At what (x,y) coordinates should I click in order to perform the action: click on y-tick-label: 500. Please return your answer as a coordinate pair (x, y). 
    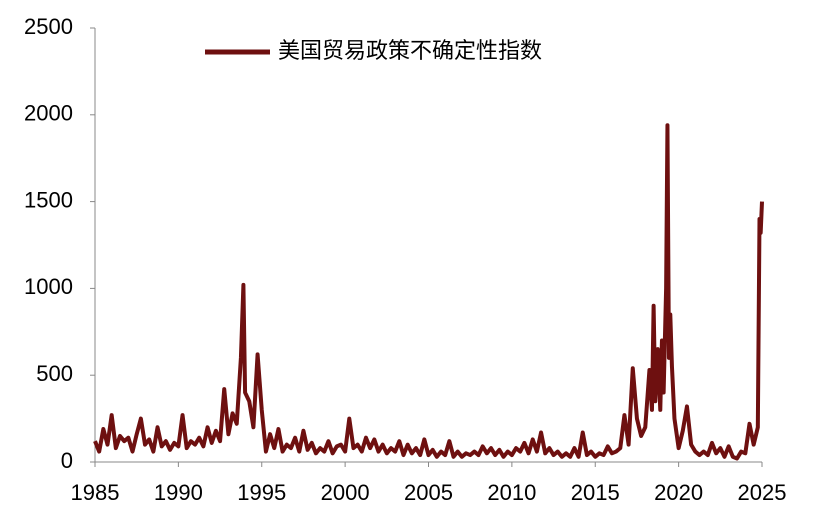
    Looking at the image, I should click on (54, 373).